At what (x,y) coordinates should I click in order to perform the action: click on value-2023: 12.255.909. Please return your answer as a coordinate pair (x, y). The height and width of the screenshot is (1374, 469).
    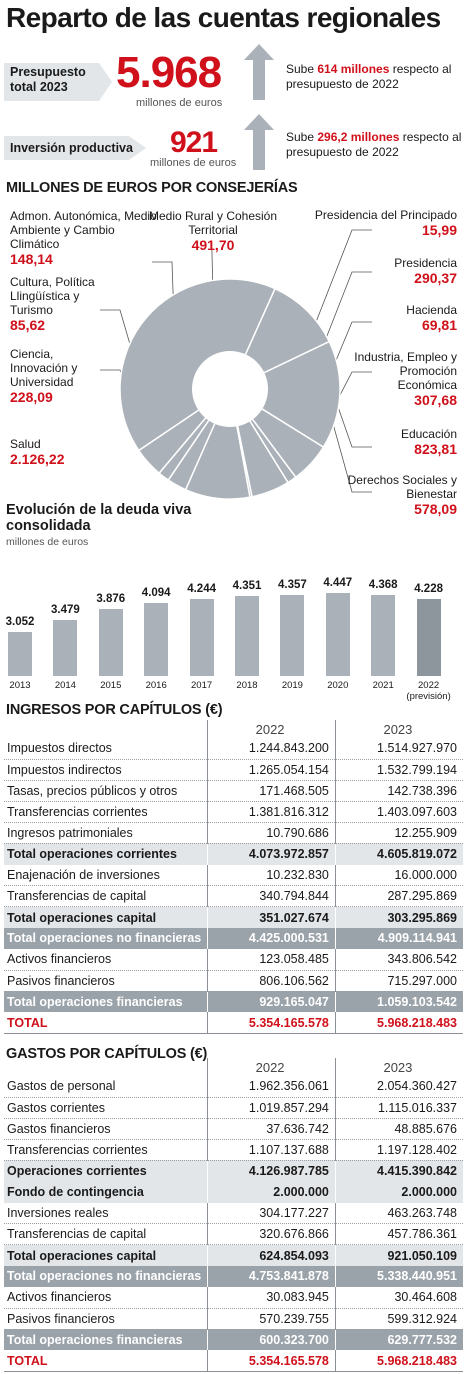
    Looking at the image, I should click on (398, 833).